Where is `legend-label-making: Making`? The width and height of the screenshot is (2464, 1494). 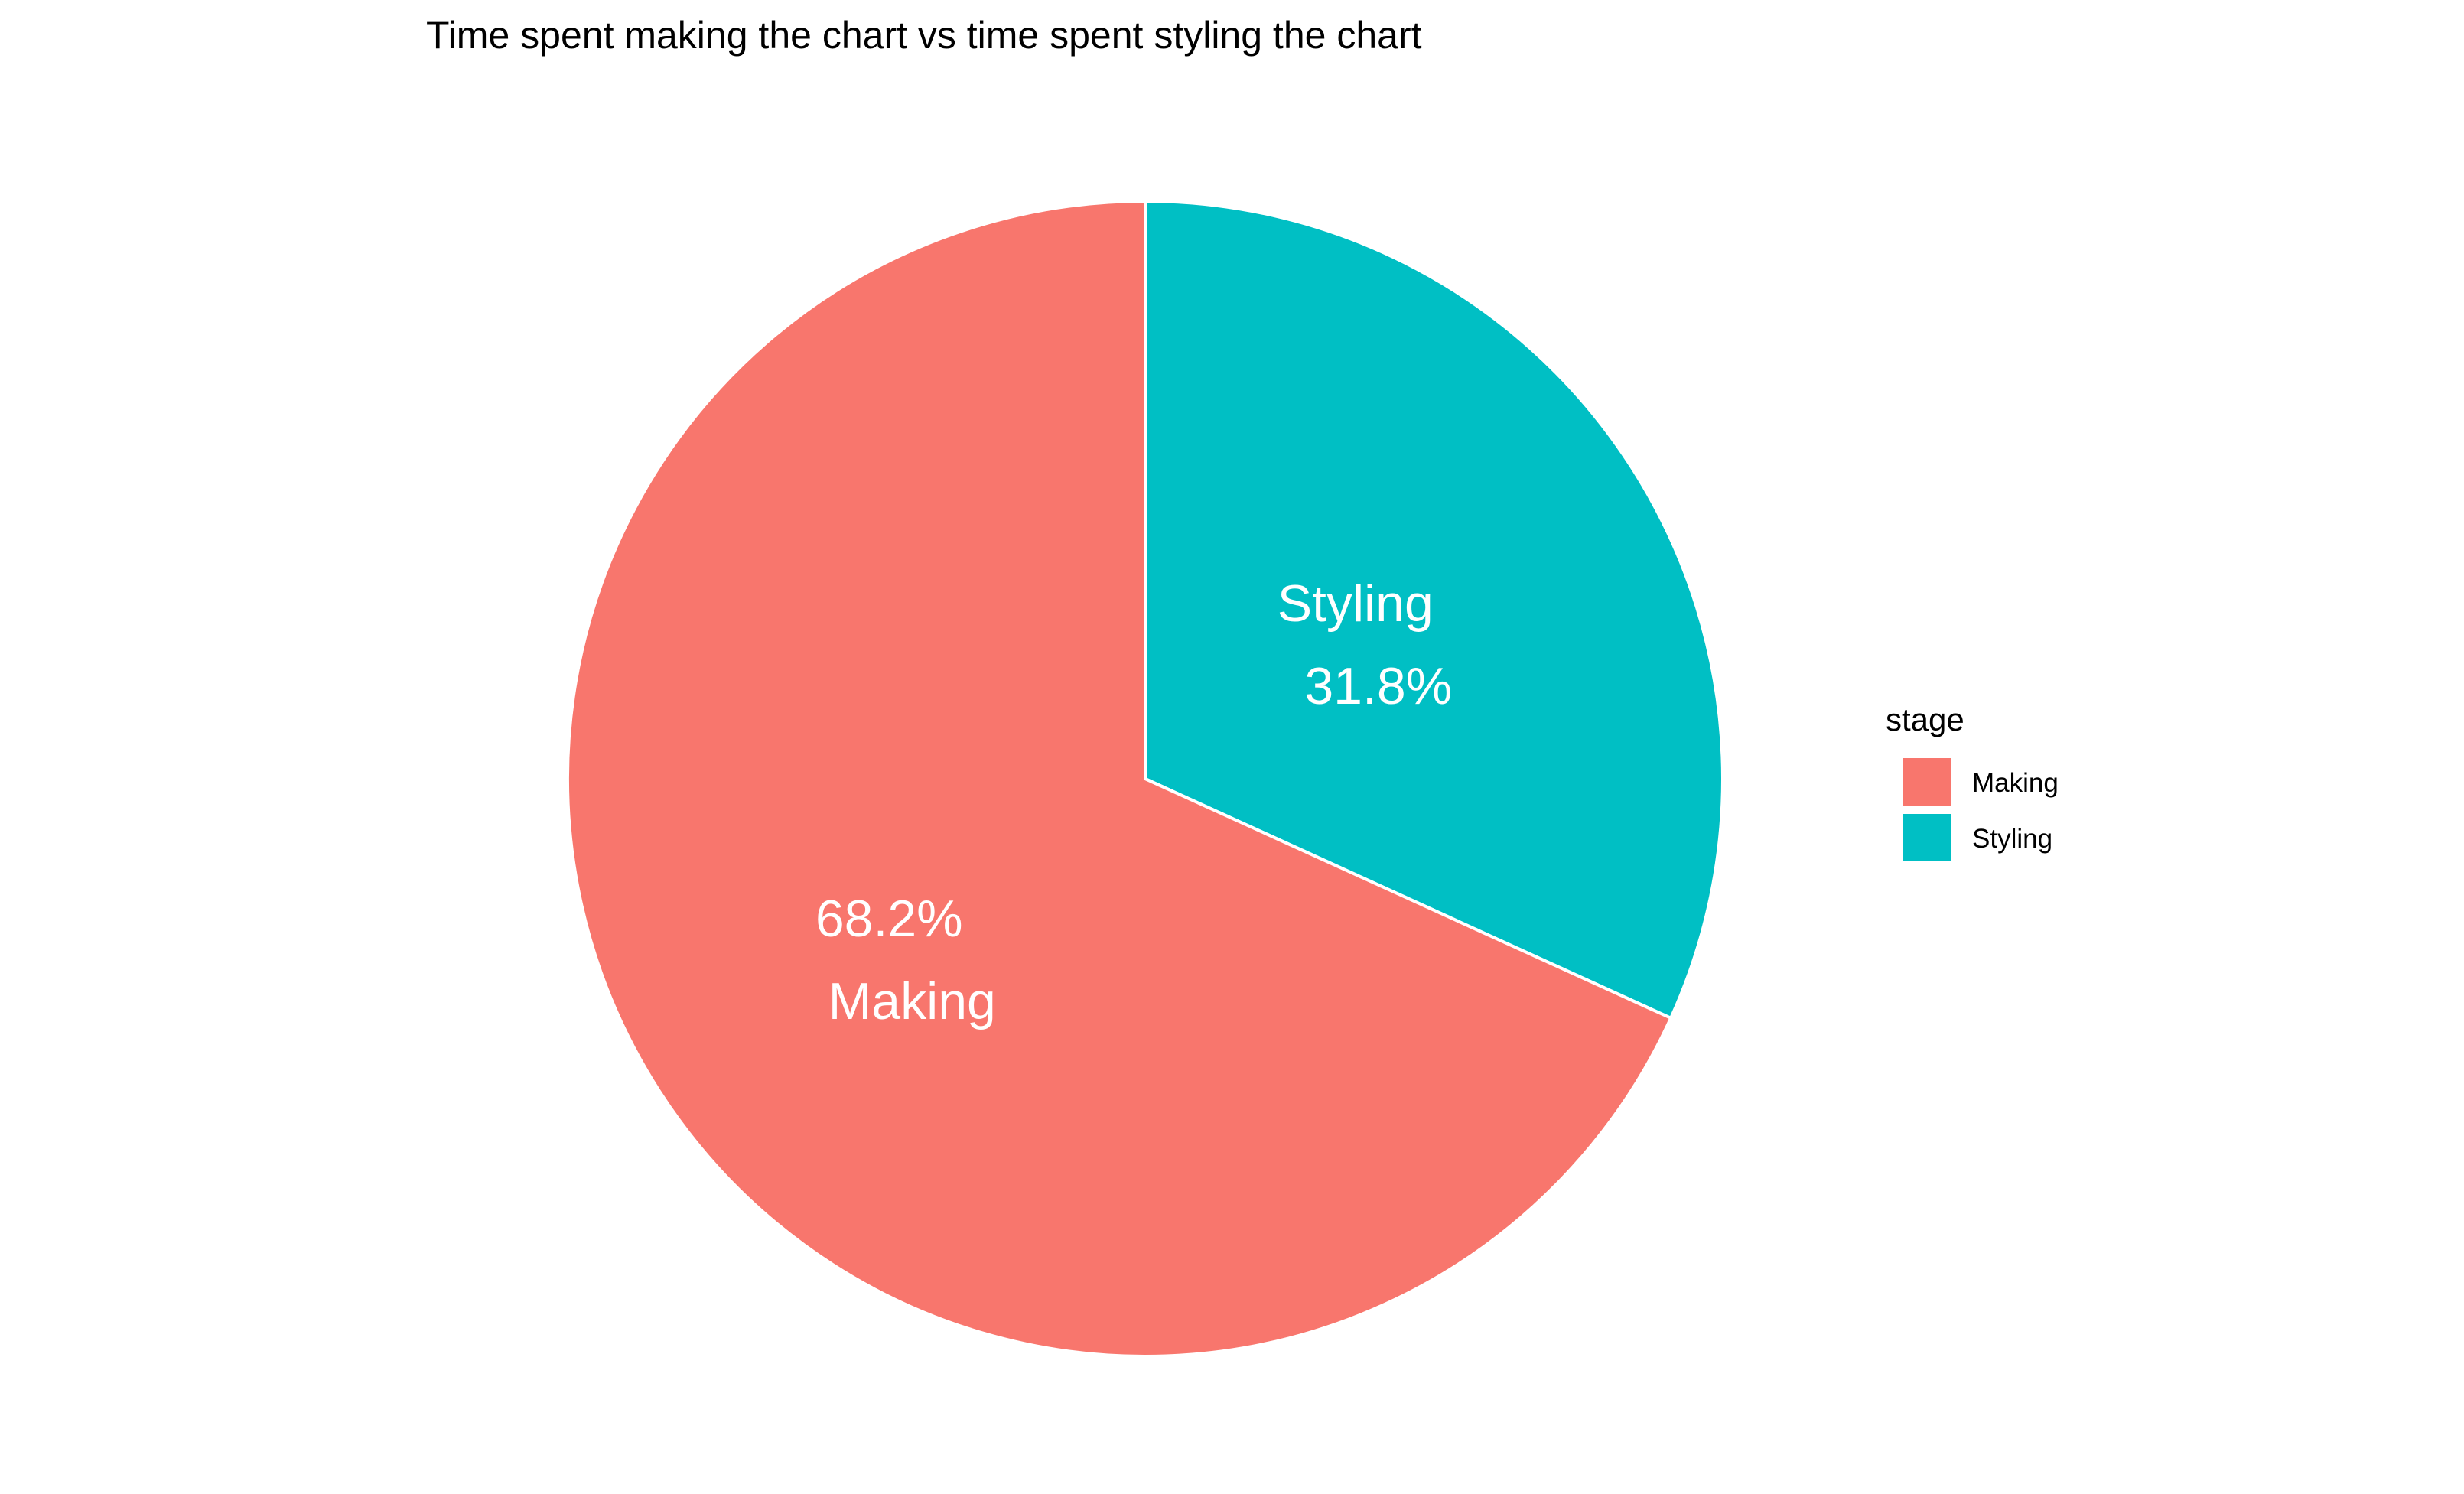 legend-label-making: Making is located at coordinates (2015, 783).